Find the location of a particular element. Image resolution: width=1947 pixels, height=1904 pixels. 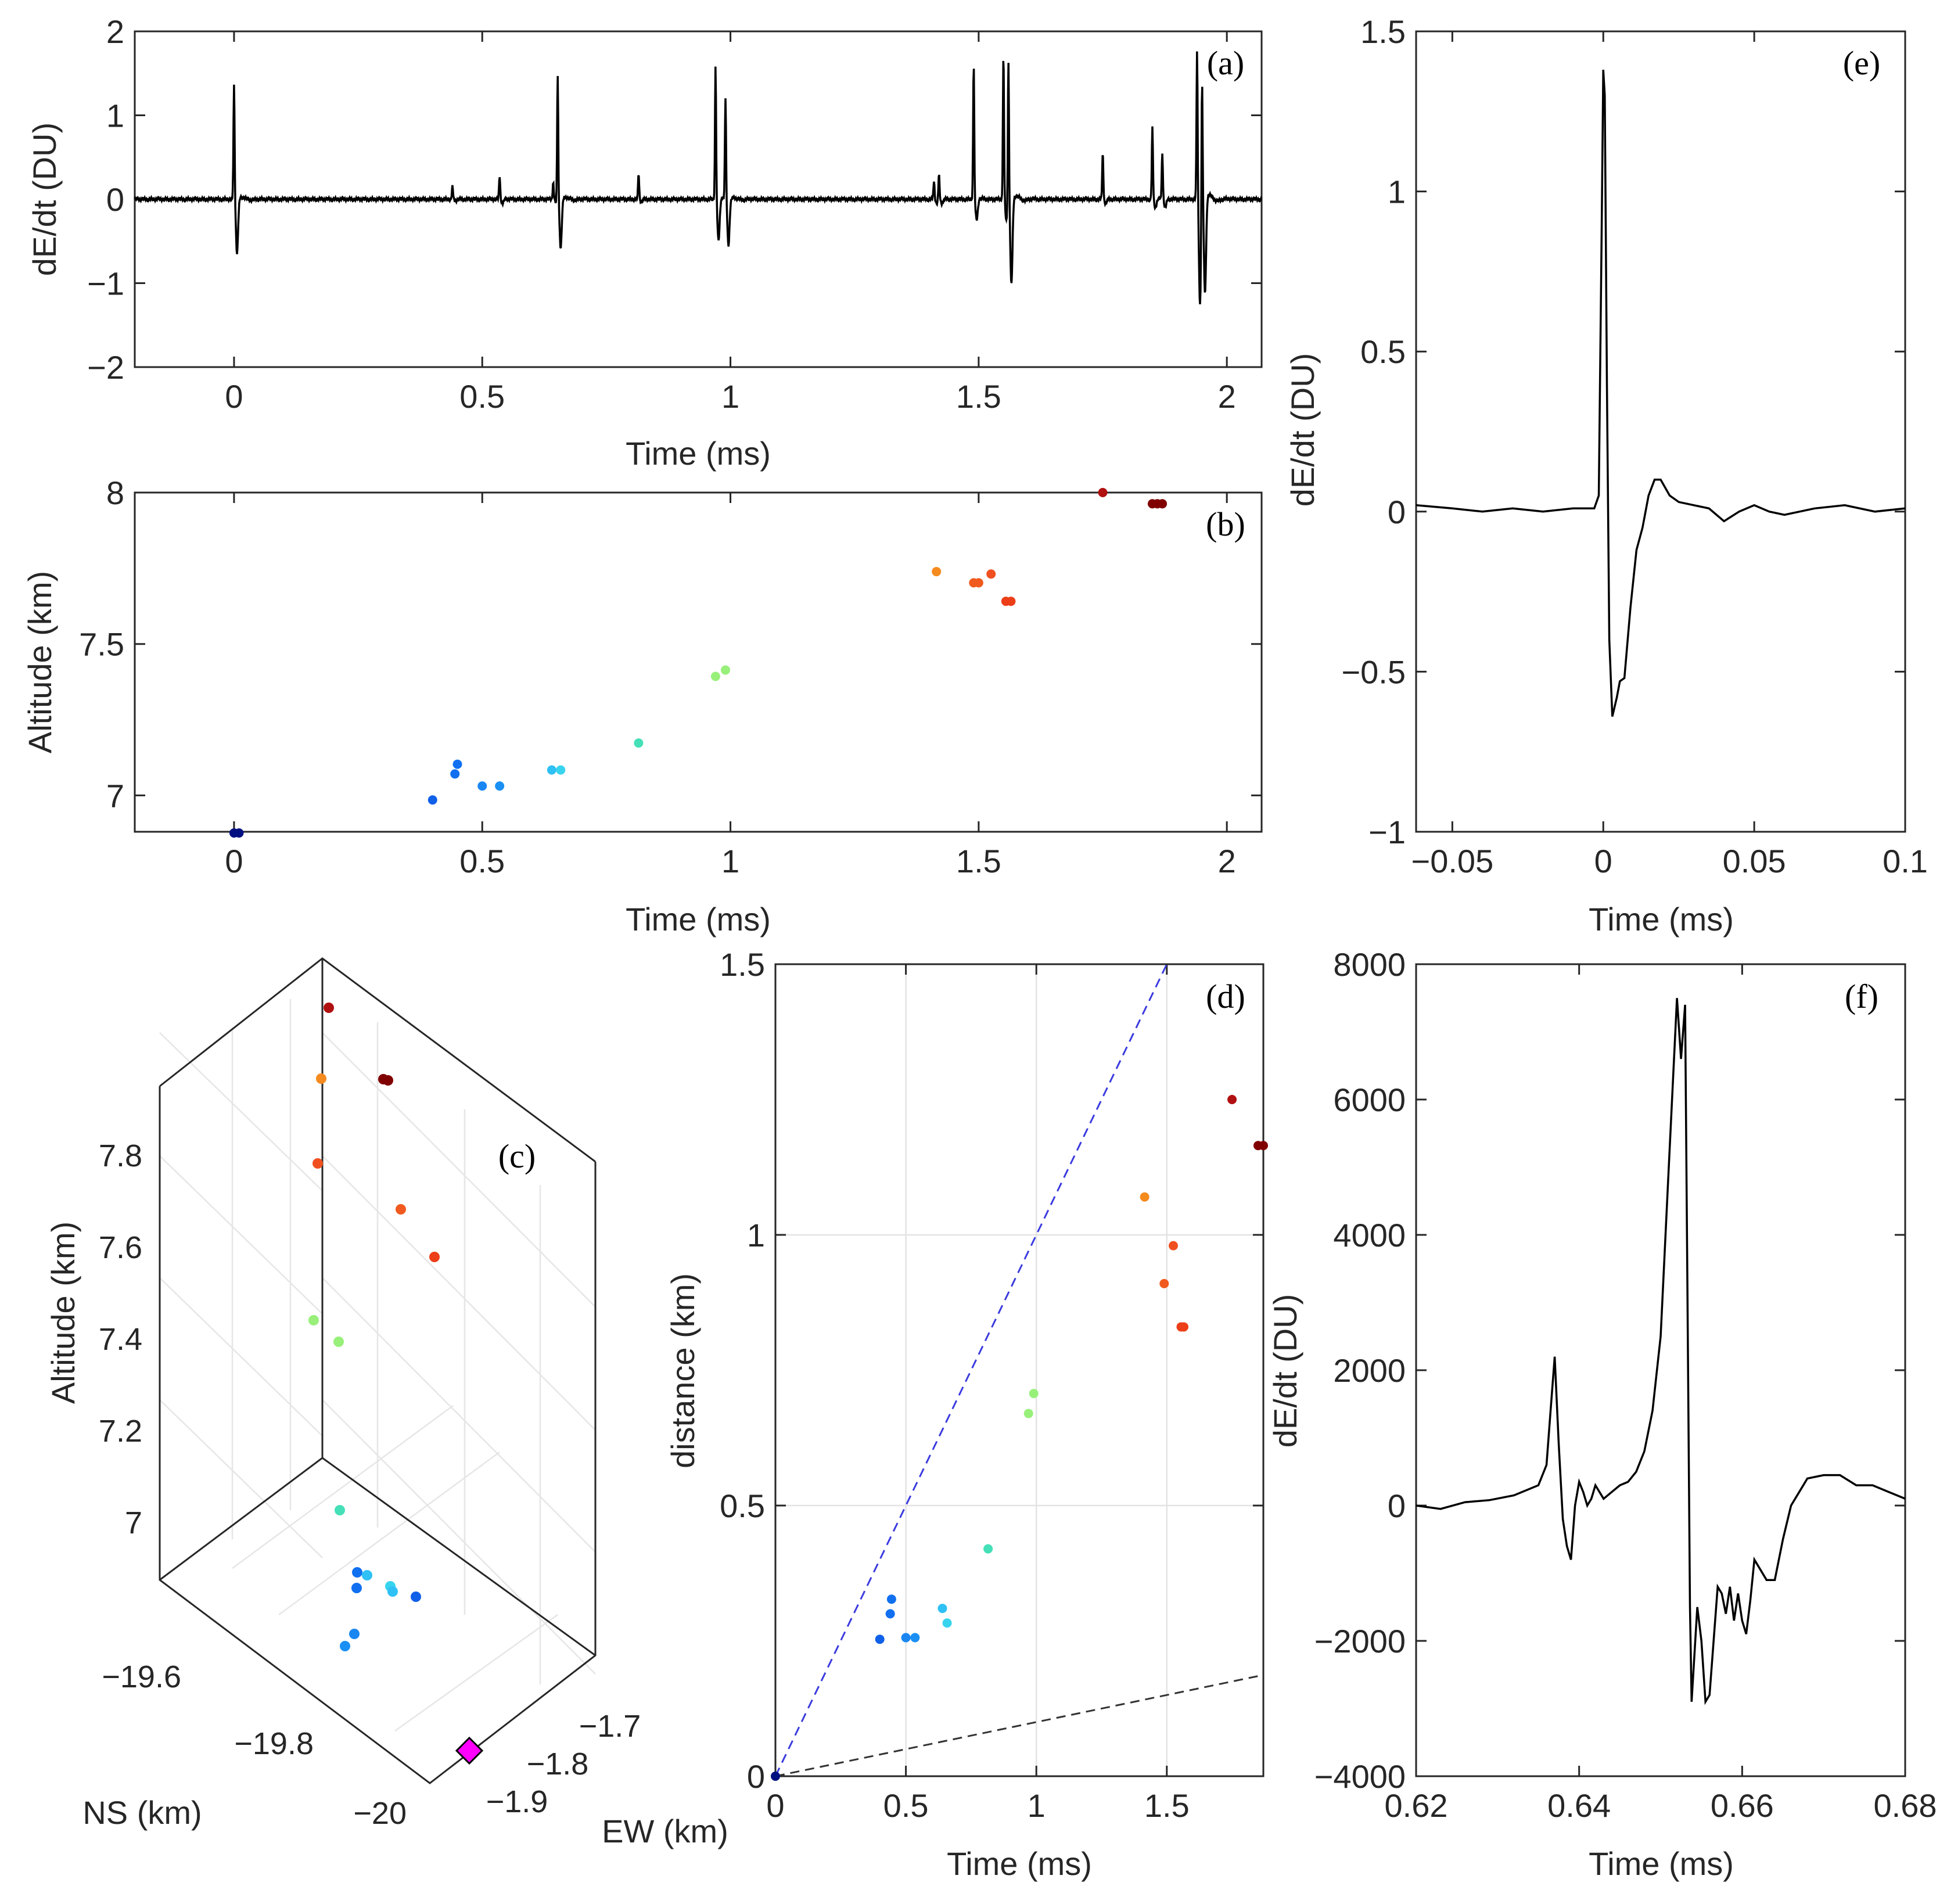

panel-d-reference-lines is located at coordinates (1019, 1371).